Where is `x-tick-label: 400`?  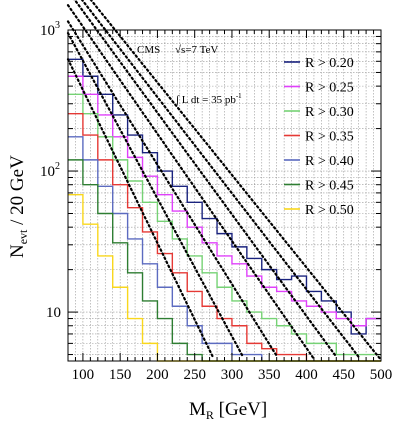 x-tick-label: 400 is located at coordinates (306, 375).